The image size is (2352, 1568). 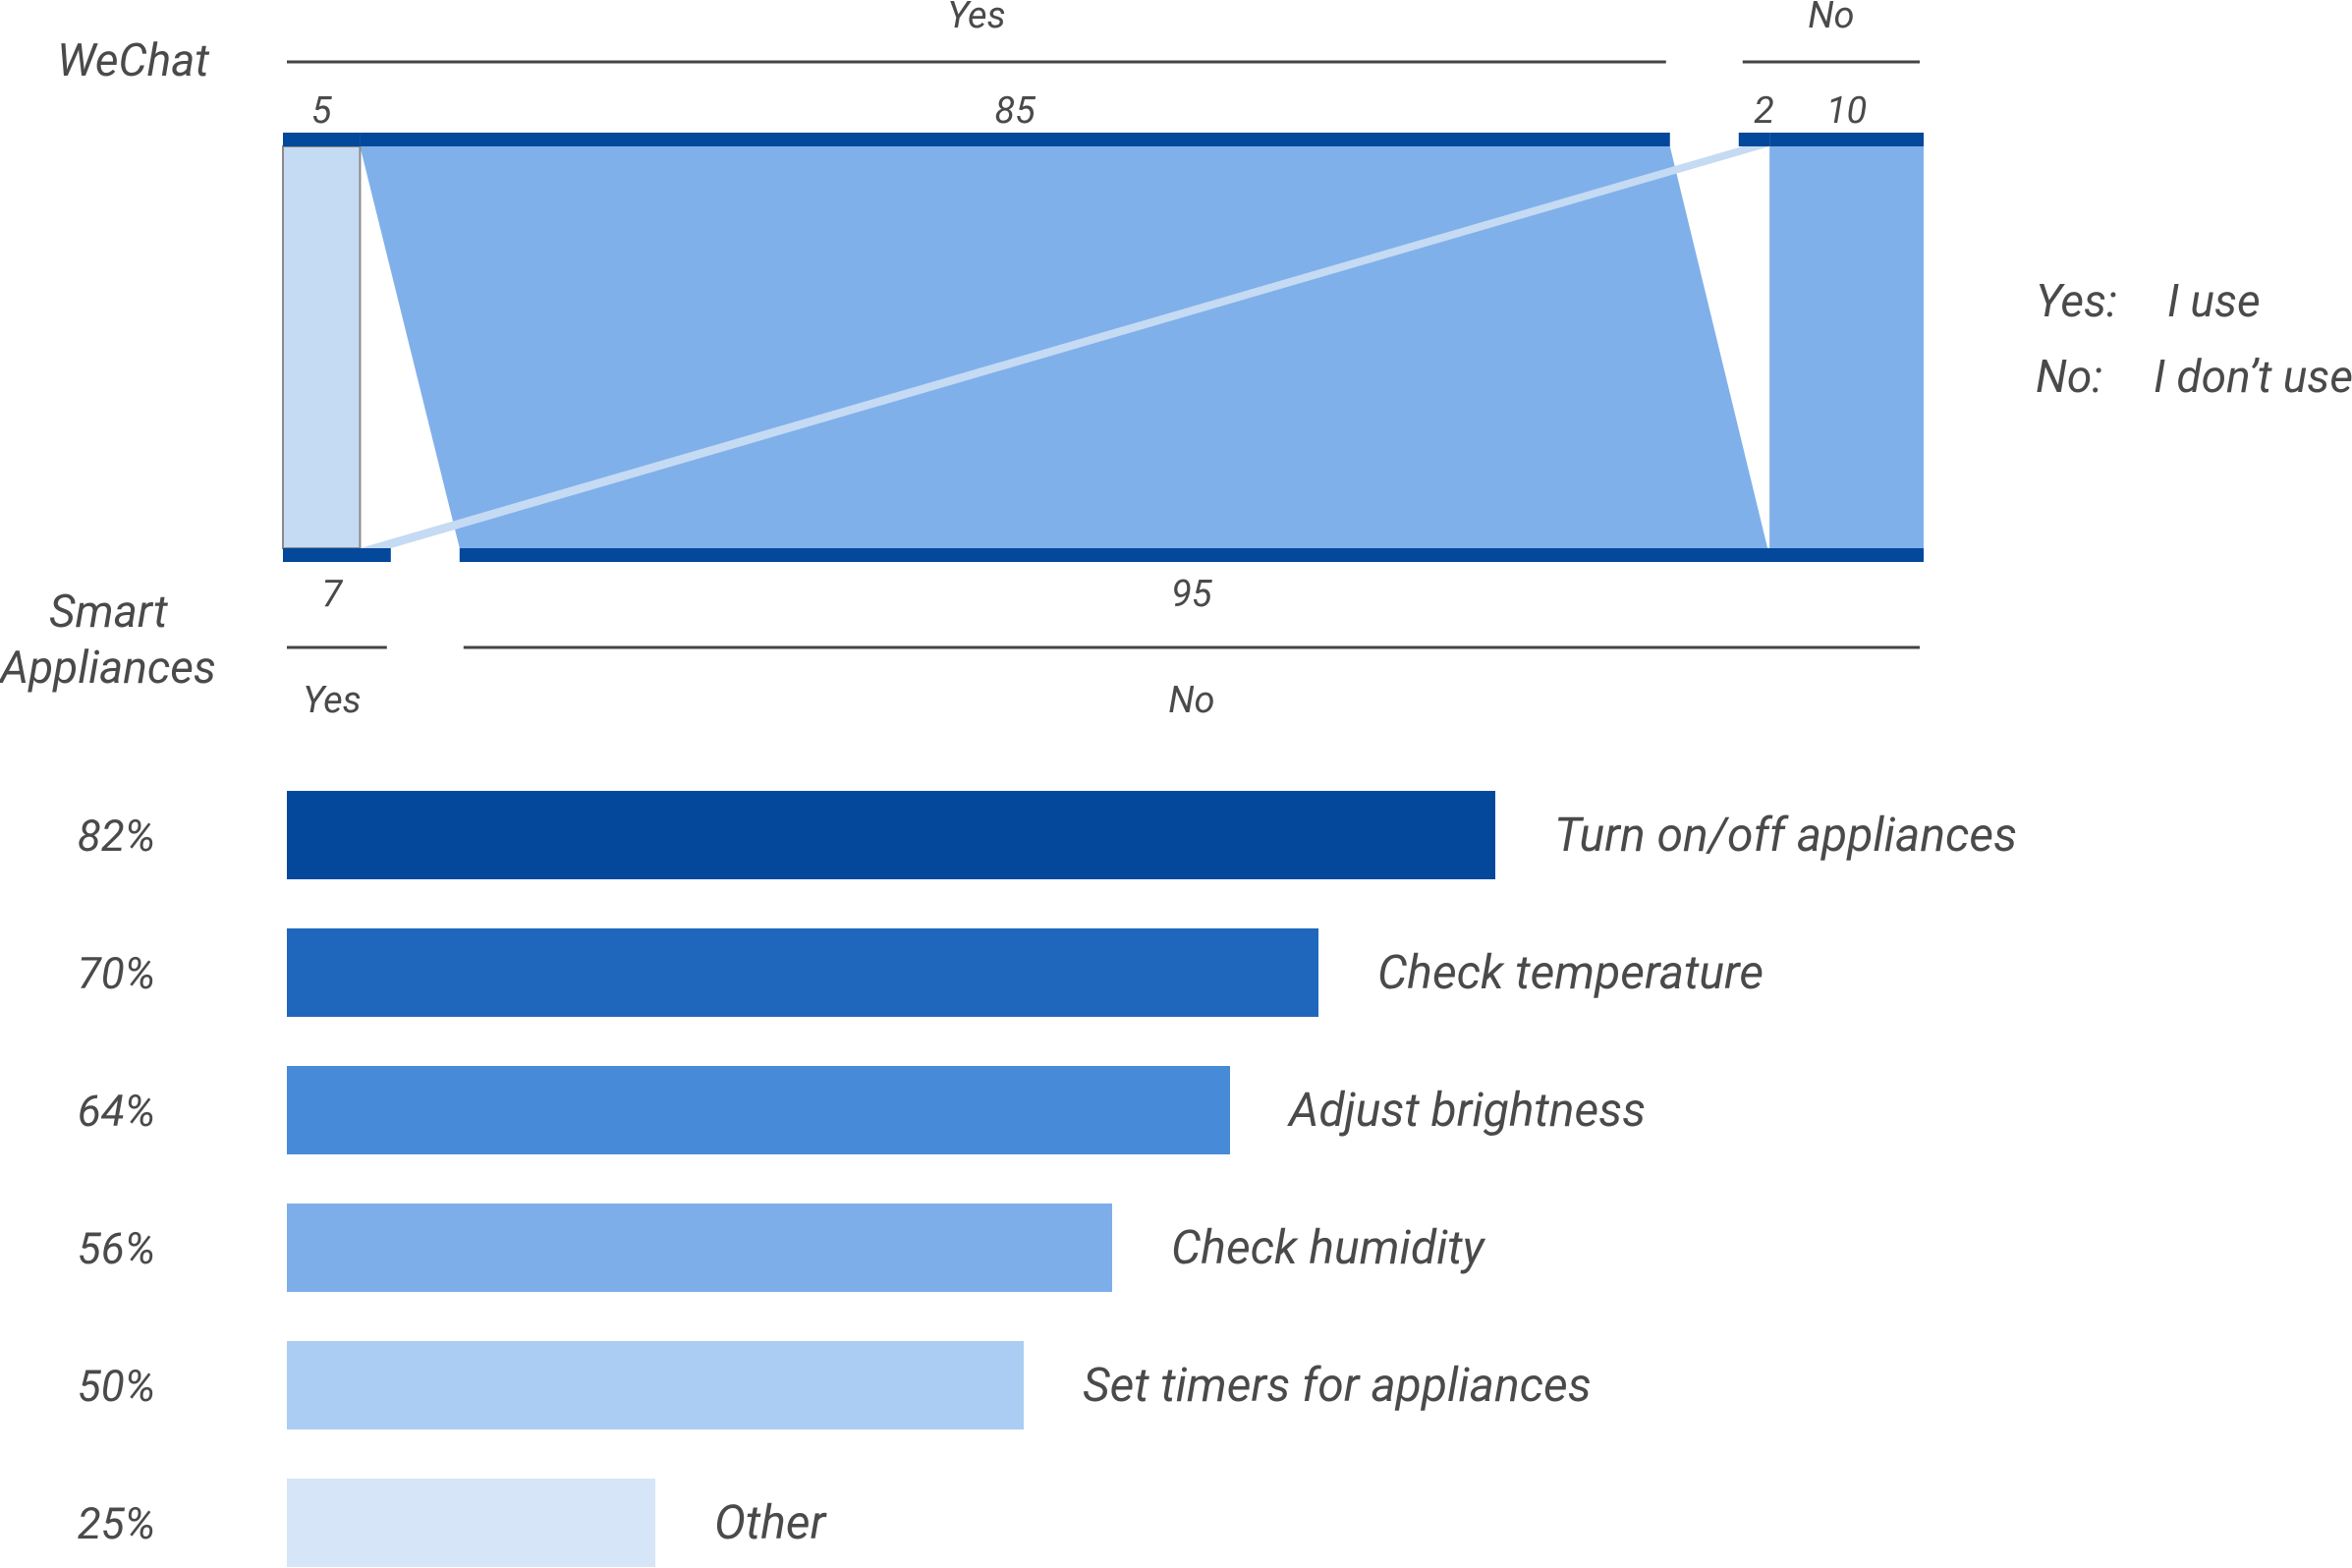 What do you see at coordinates (770, 1522) in the screenshot?
I see `bar-category-label-5: Other` at bounding box center [770, 1522].